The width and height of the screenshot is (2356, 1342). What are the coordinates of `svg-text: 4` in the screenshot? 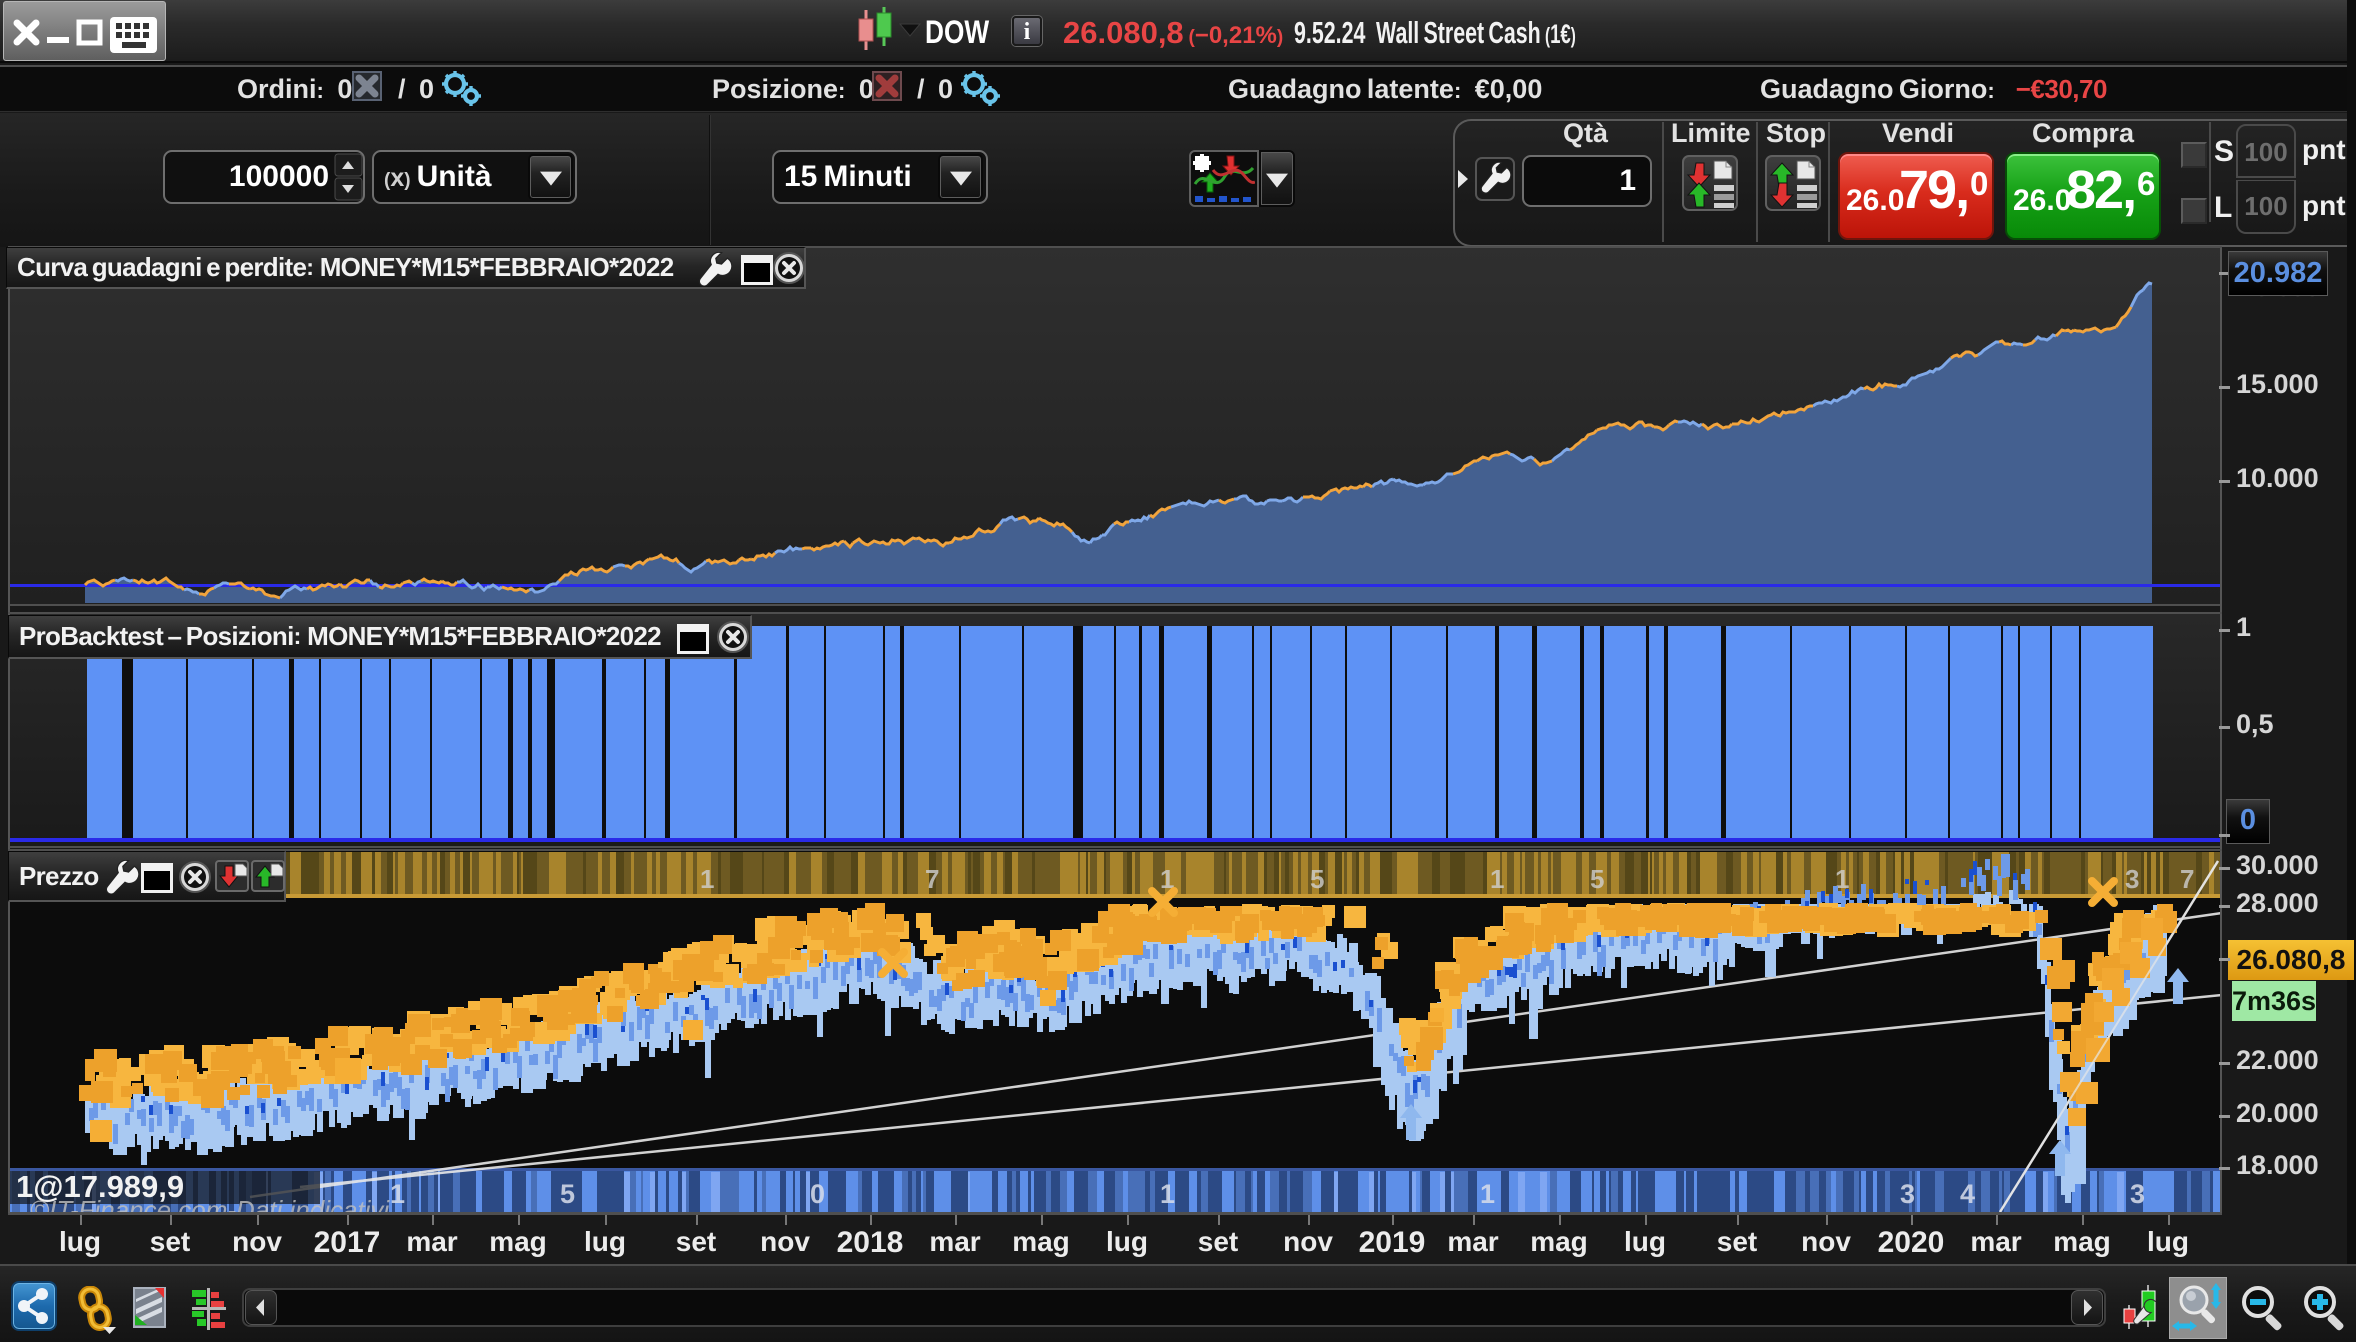 It's located at (1967, 1194).